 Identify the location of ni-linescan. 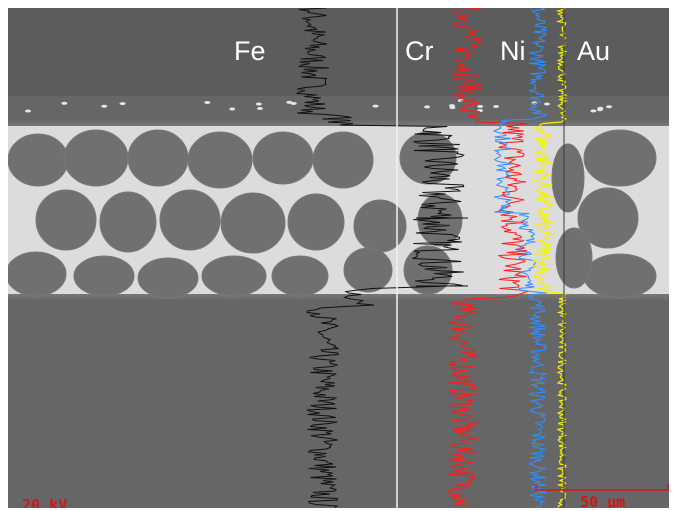
(520, 258).